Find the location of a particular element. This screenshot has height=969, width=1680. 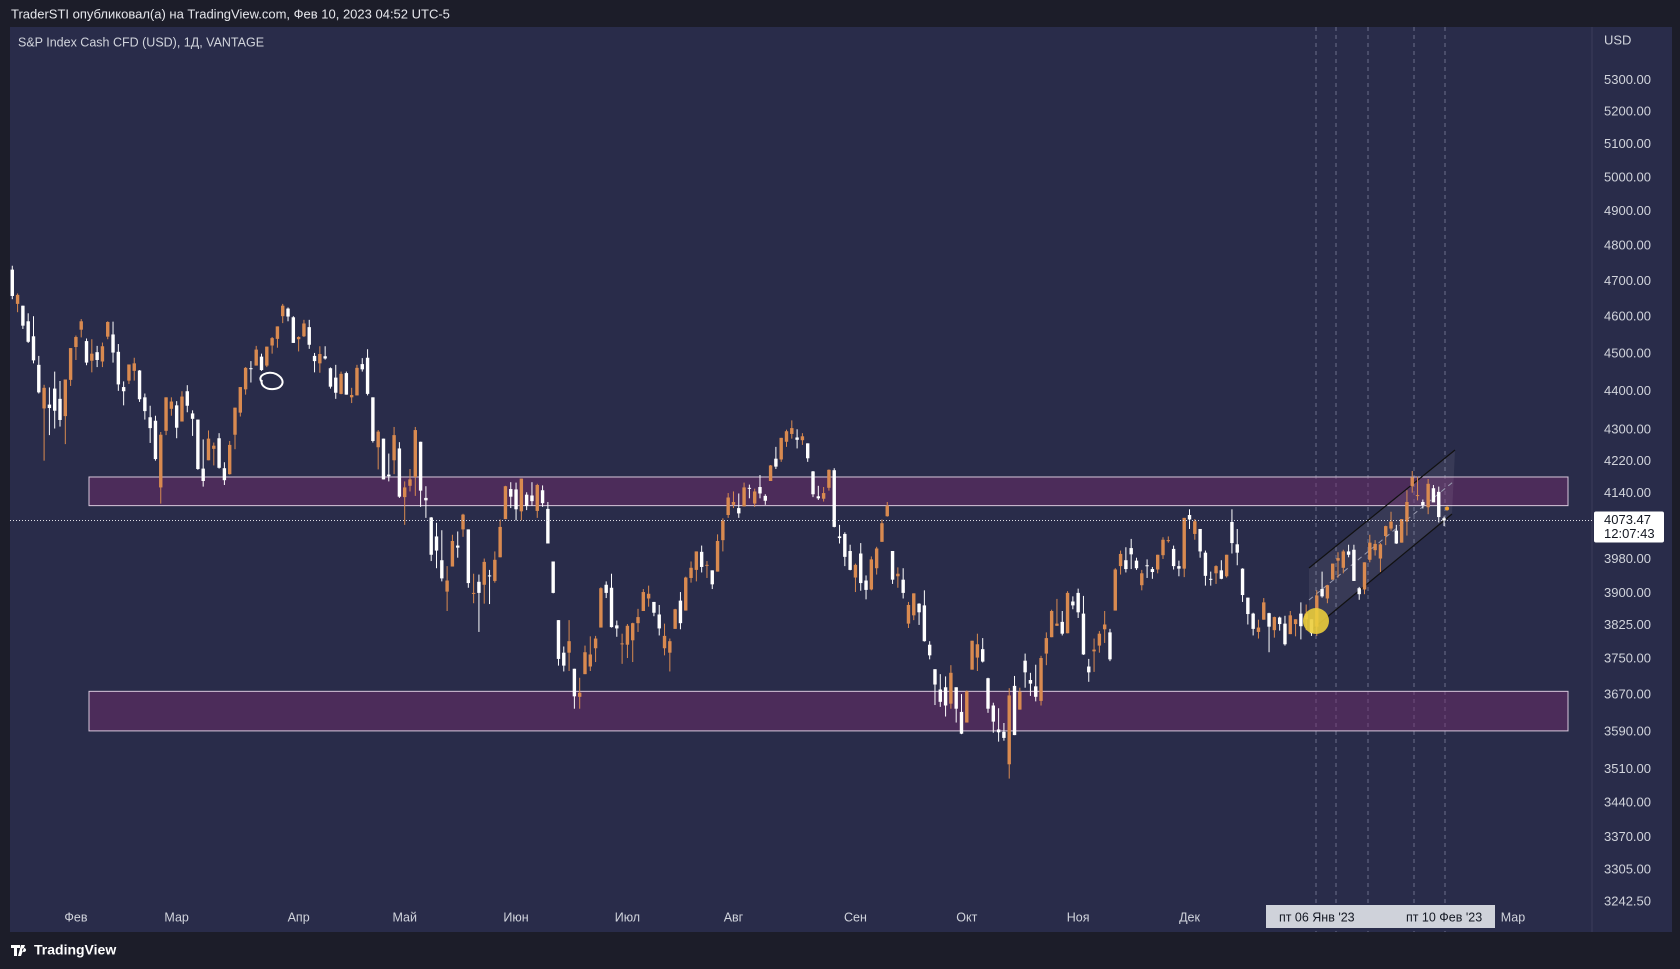

x-tick-label: Июн is located at coordinates (515, 917).